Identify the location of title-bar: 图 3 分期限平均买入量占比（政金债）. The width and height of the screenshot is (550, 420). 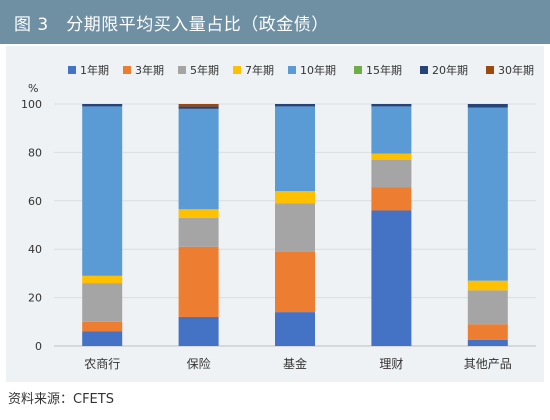
(275, 22).